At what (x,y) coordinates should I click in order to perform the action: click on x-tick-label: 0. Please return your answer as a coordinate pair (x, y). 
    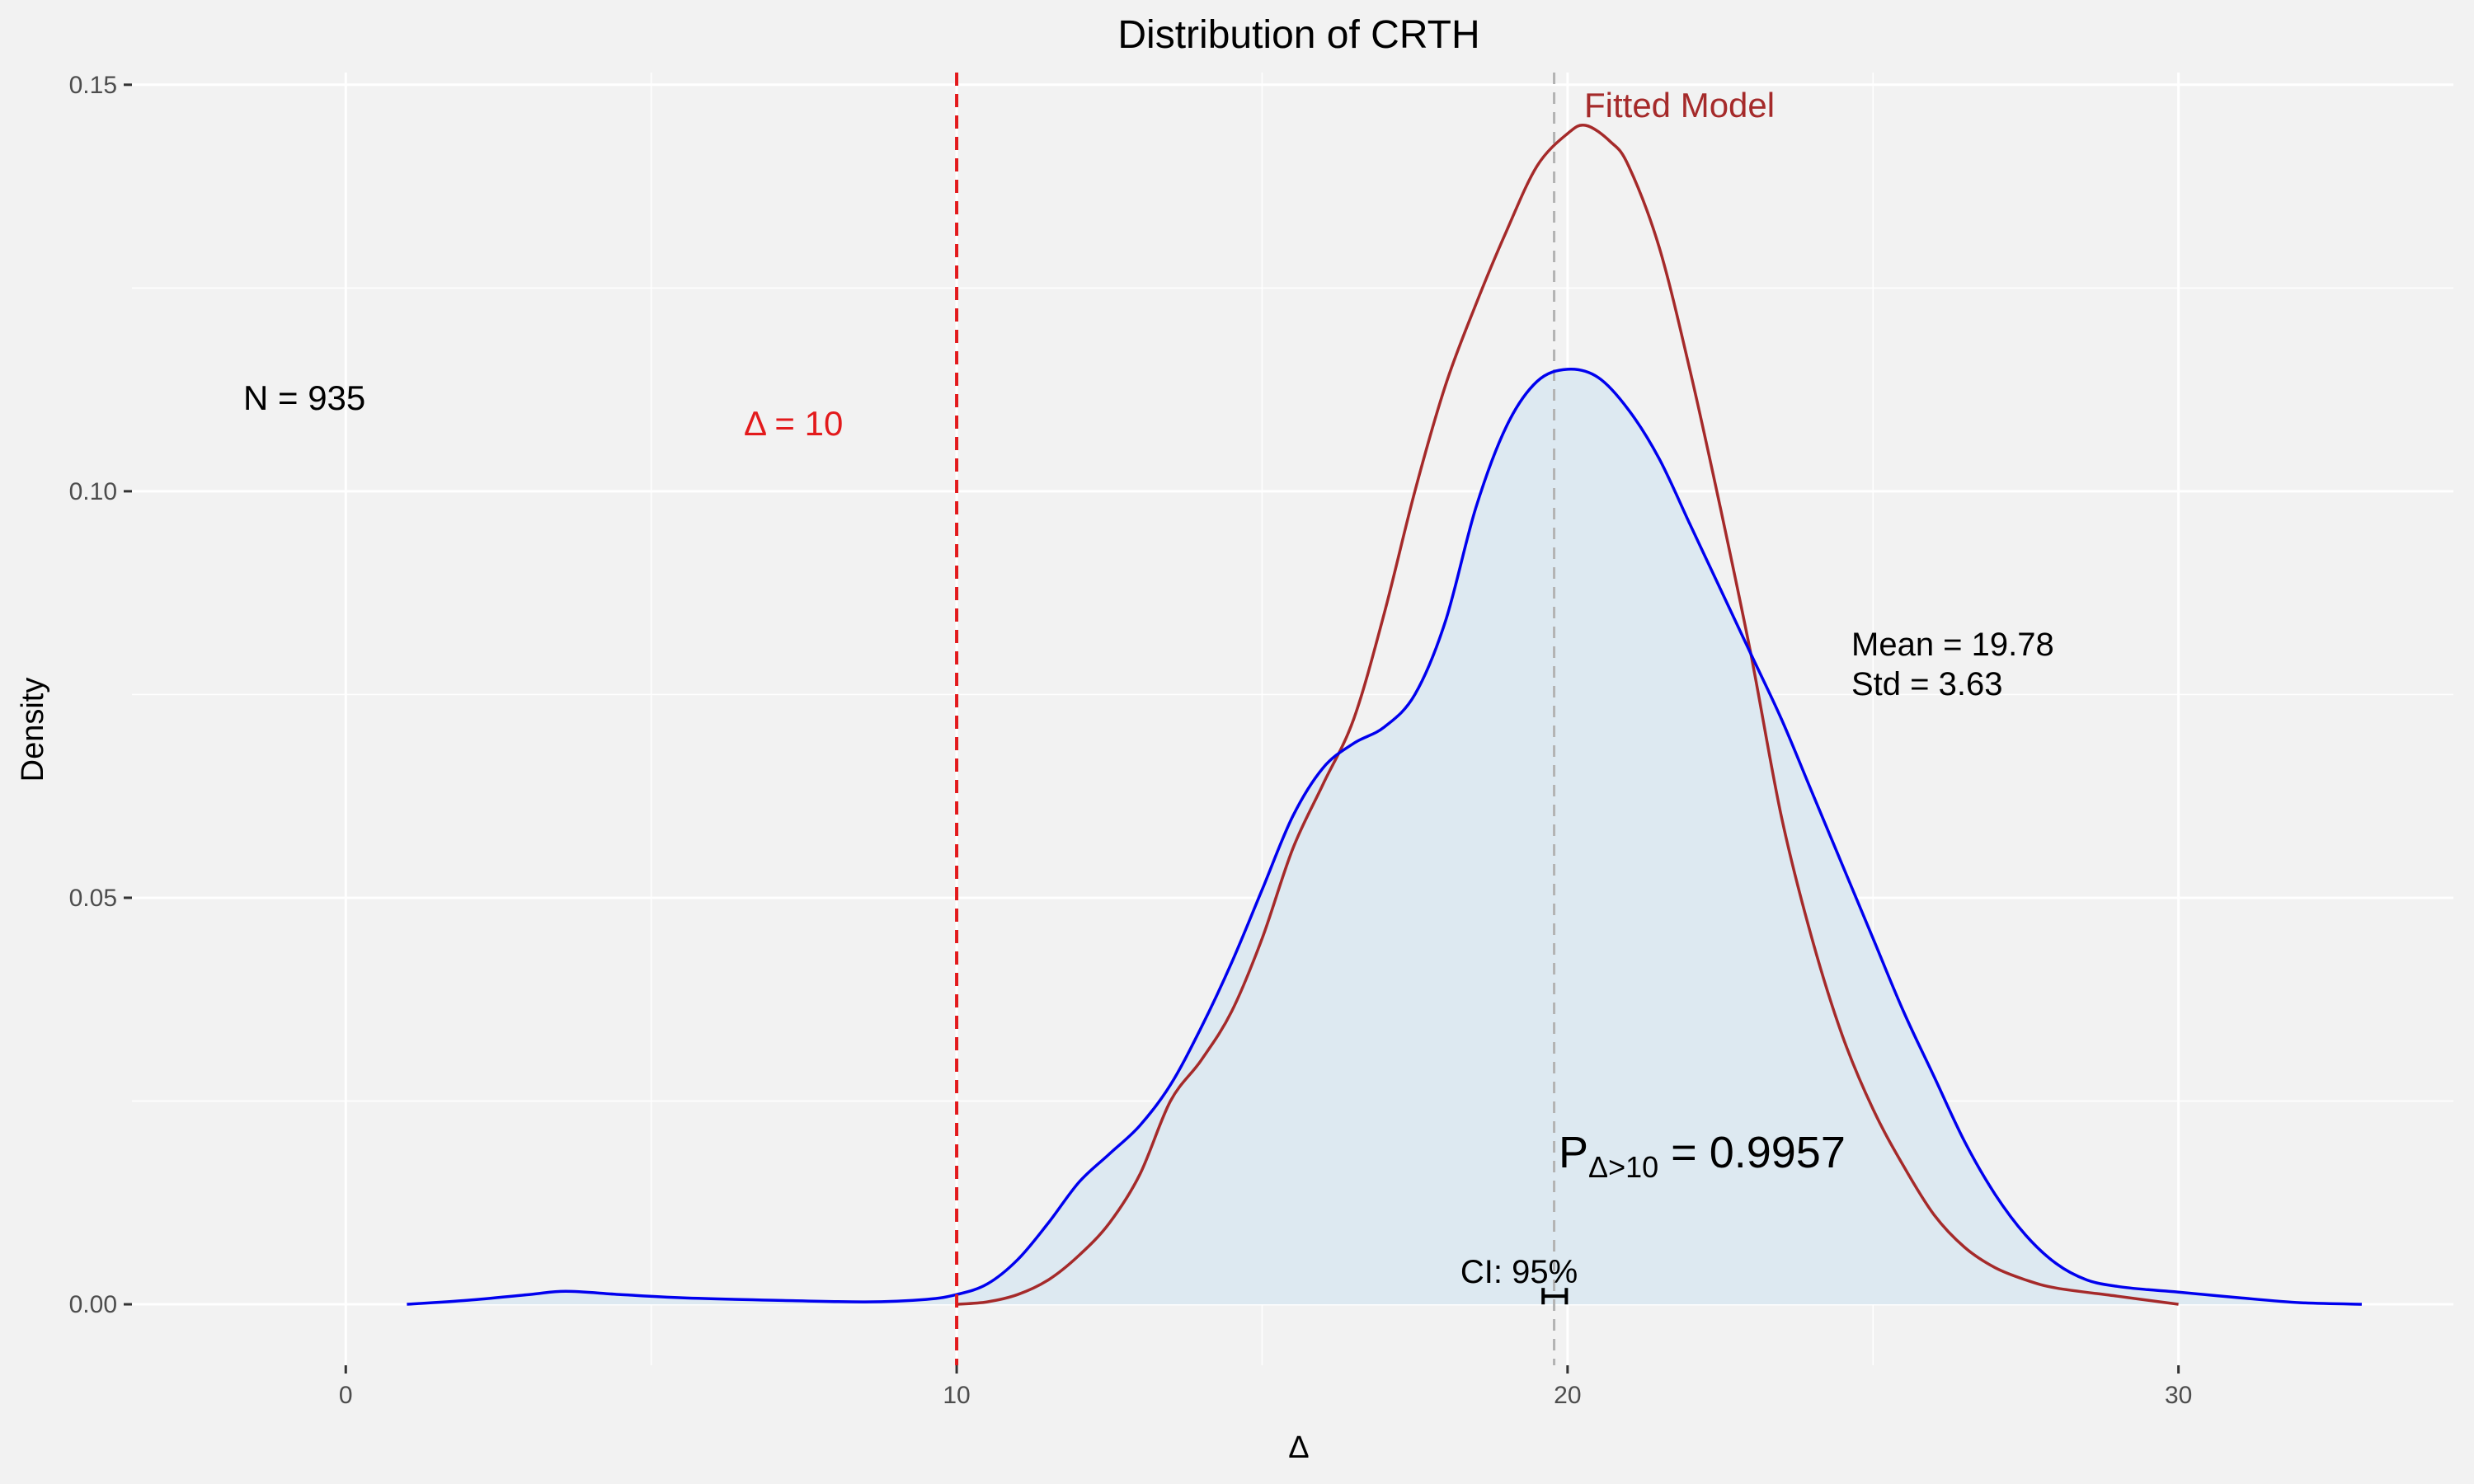
    Looking at the image, I should click on (346, 1395).